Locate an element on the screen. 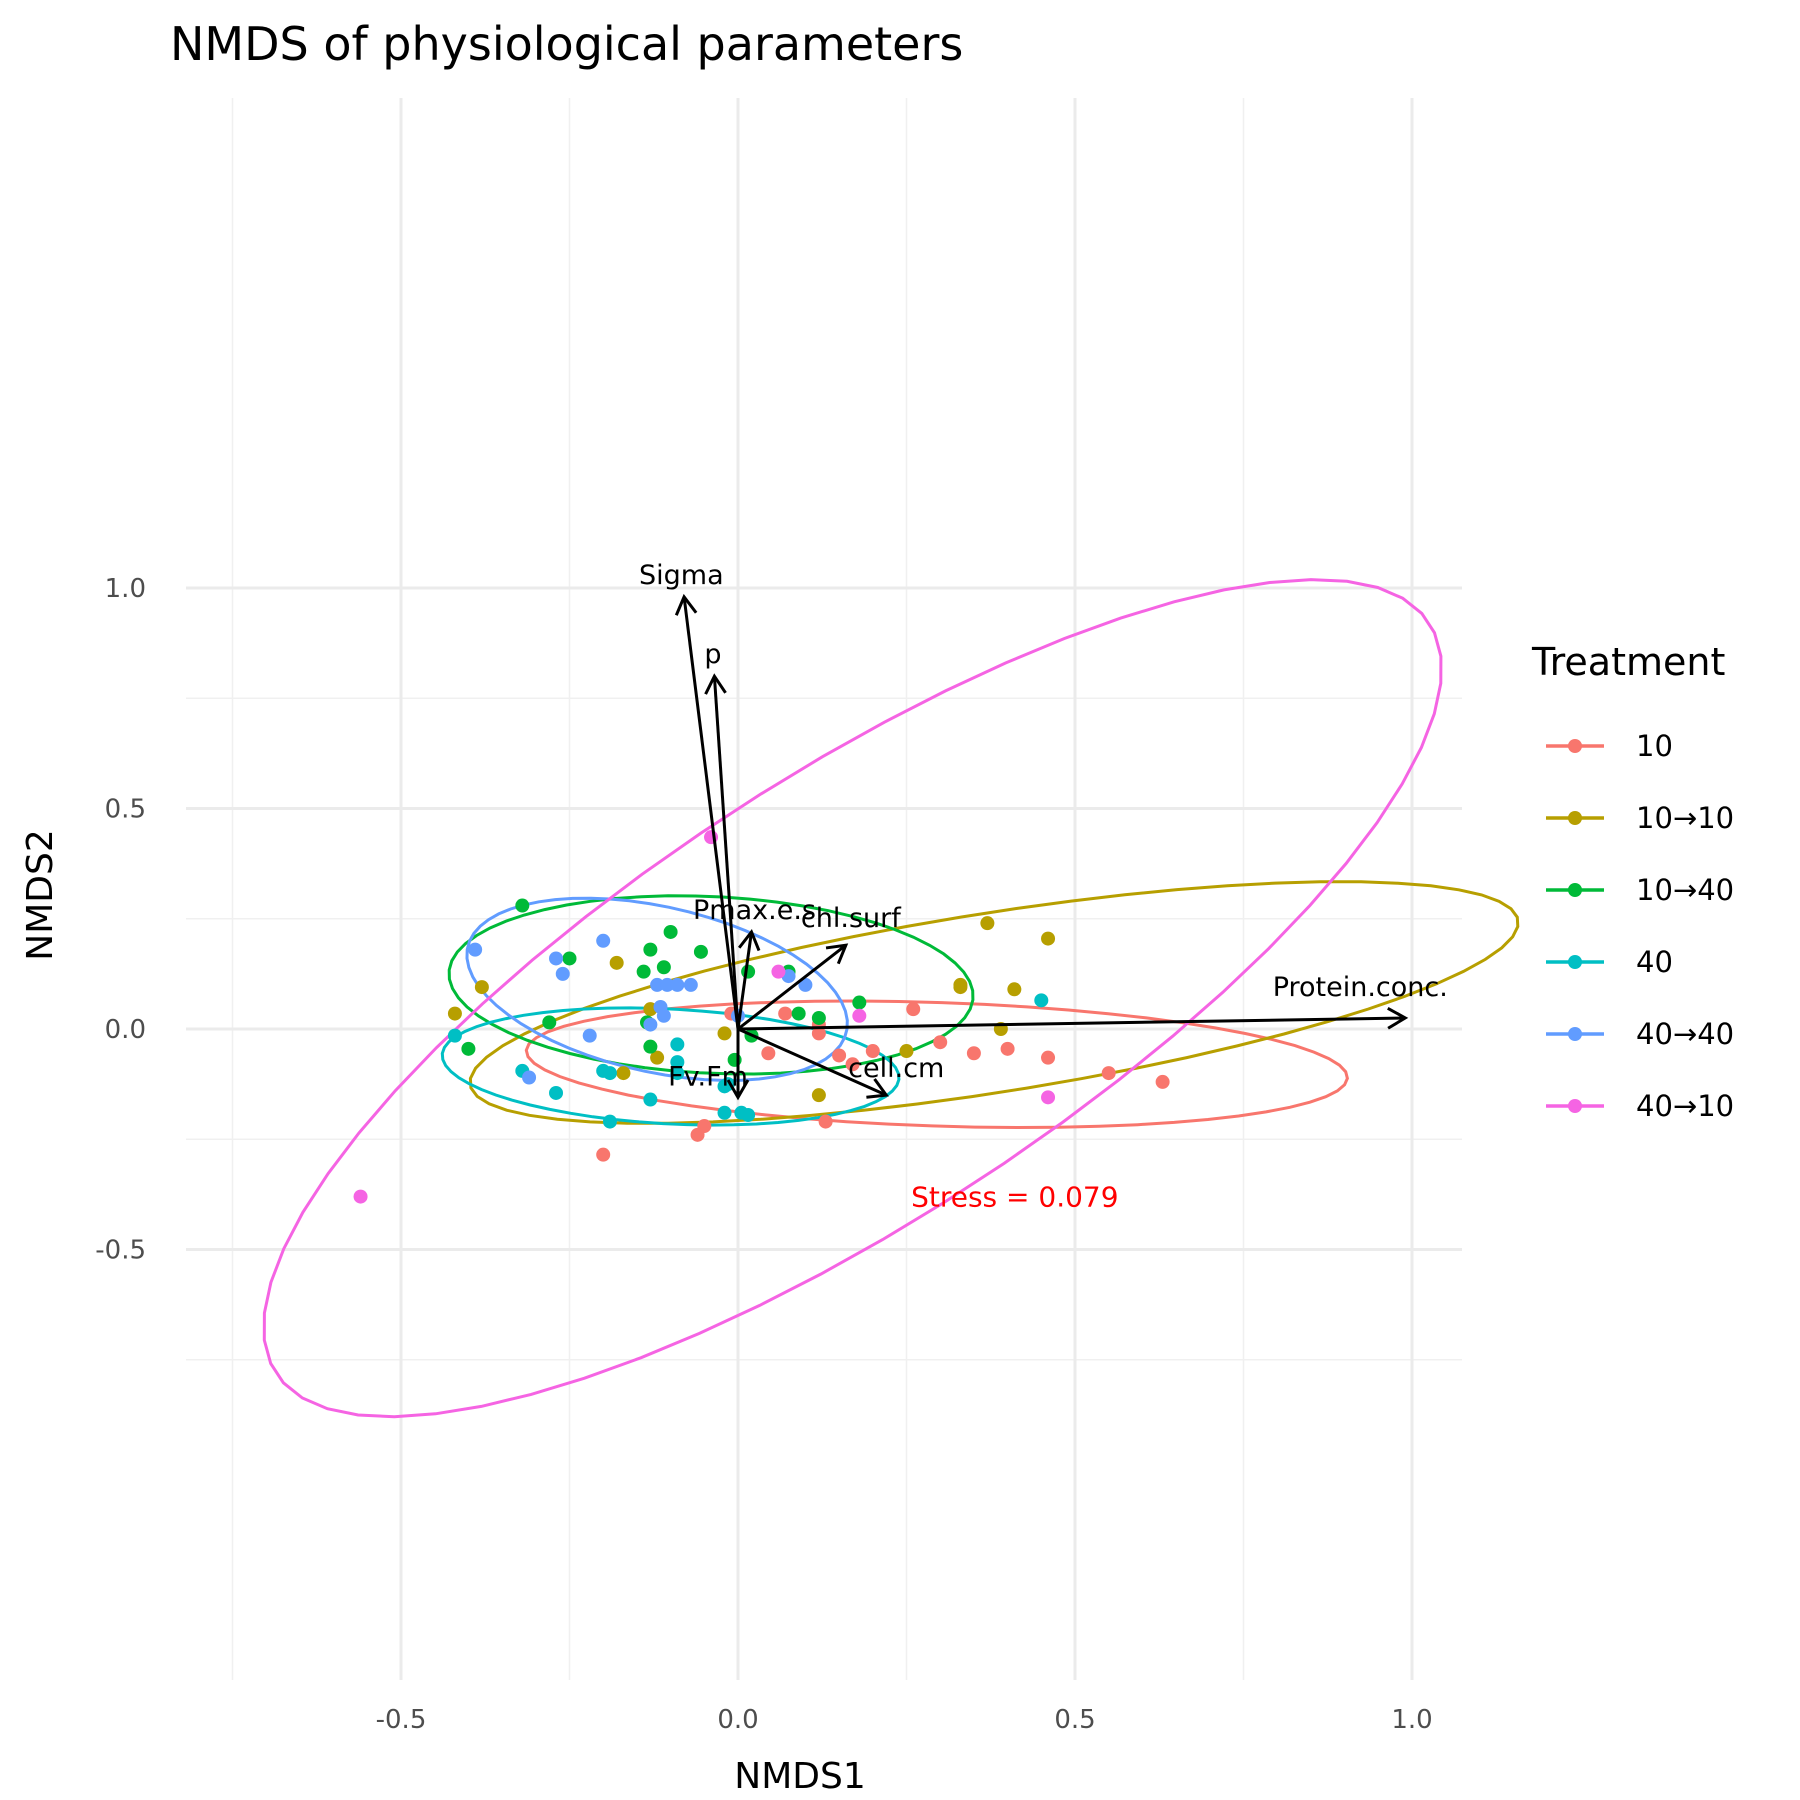  chart-title: NMDS of physiological parameters is located at coordinates (566, 44).